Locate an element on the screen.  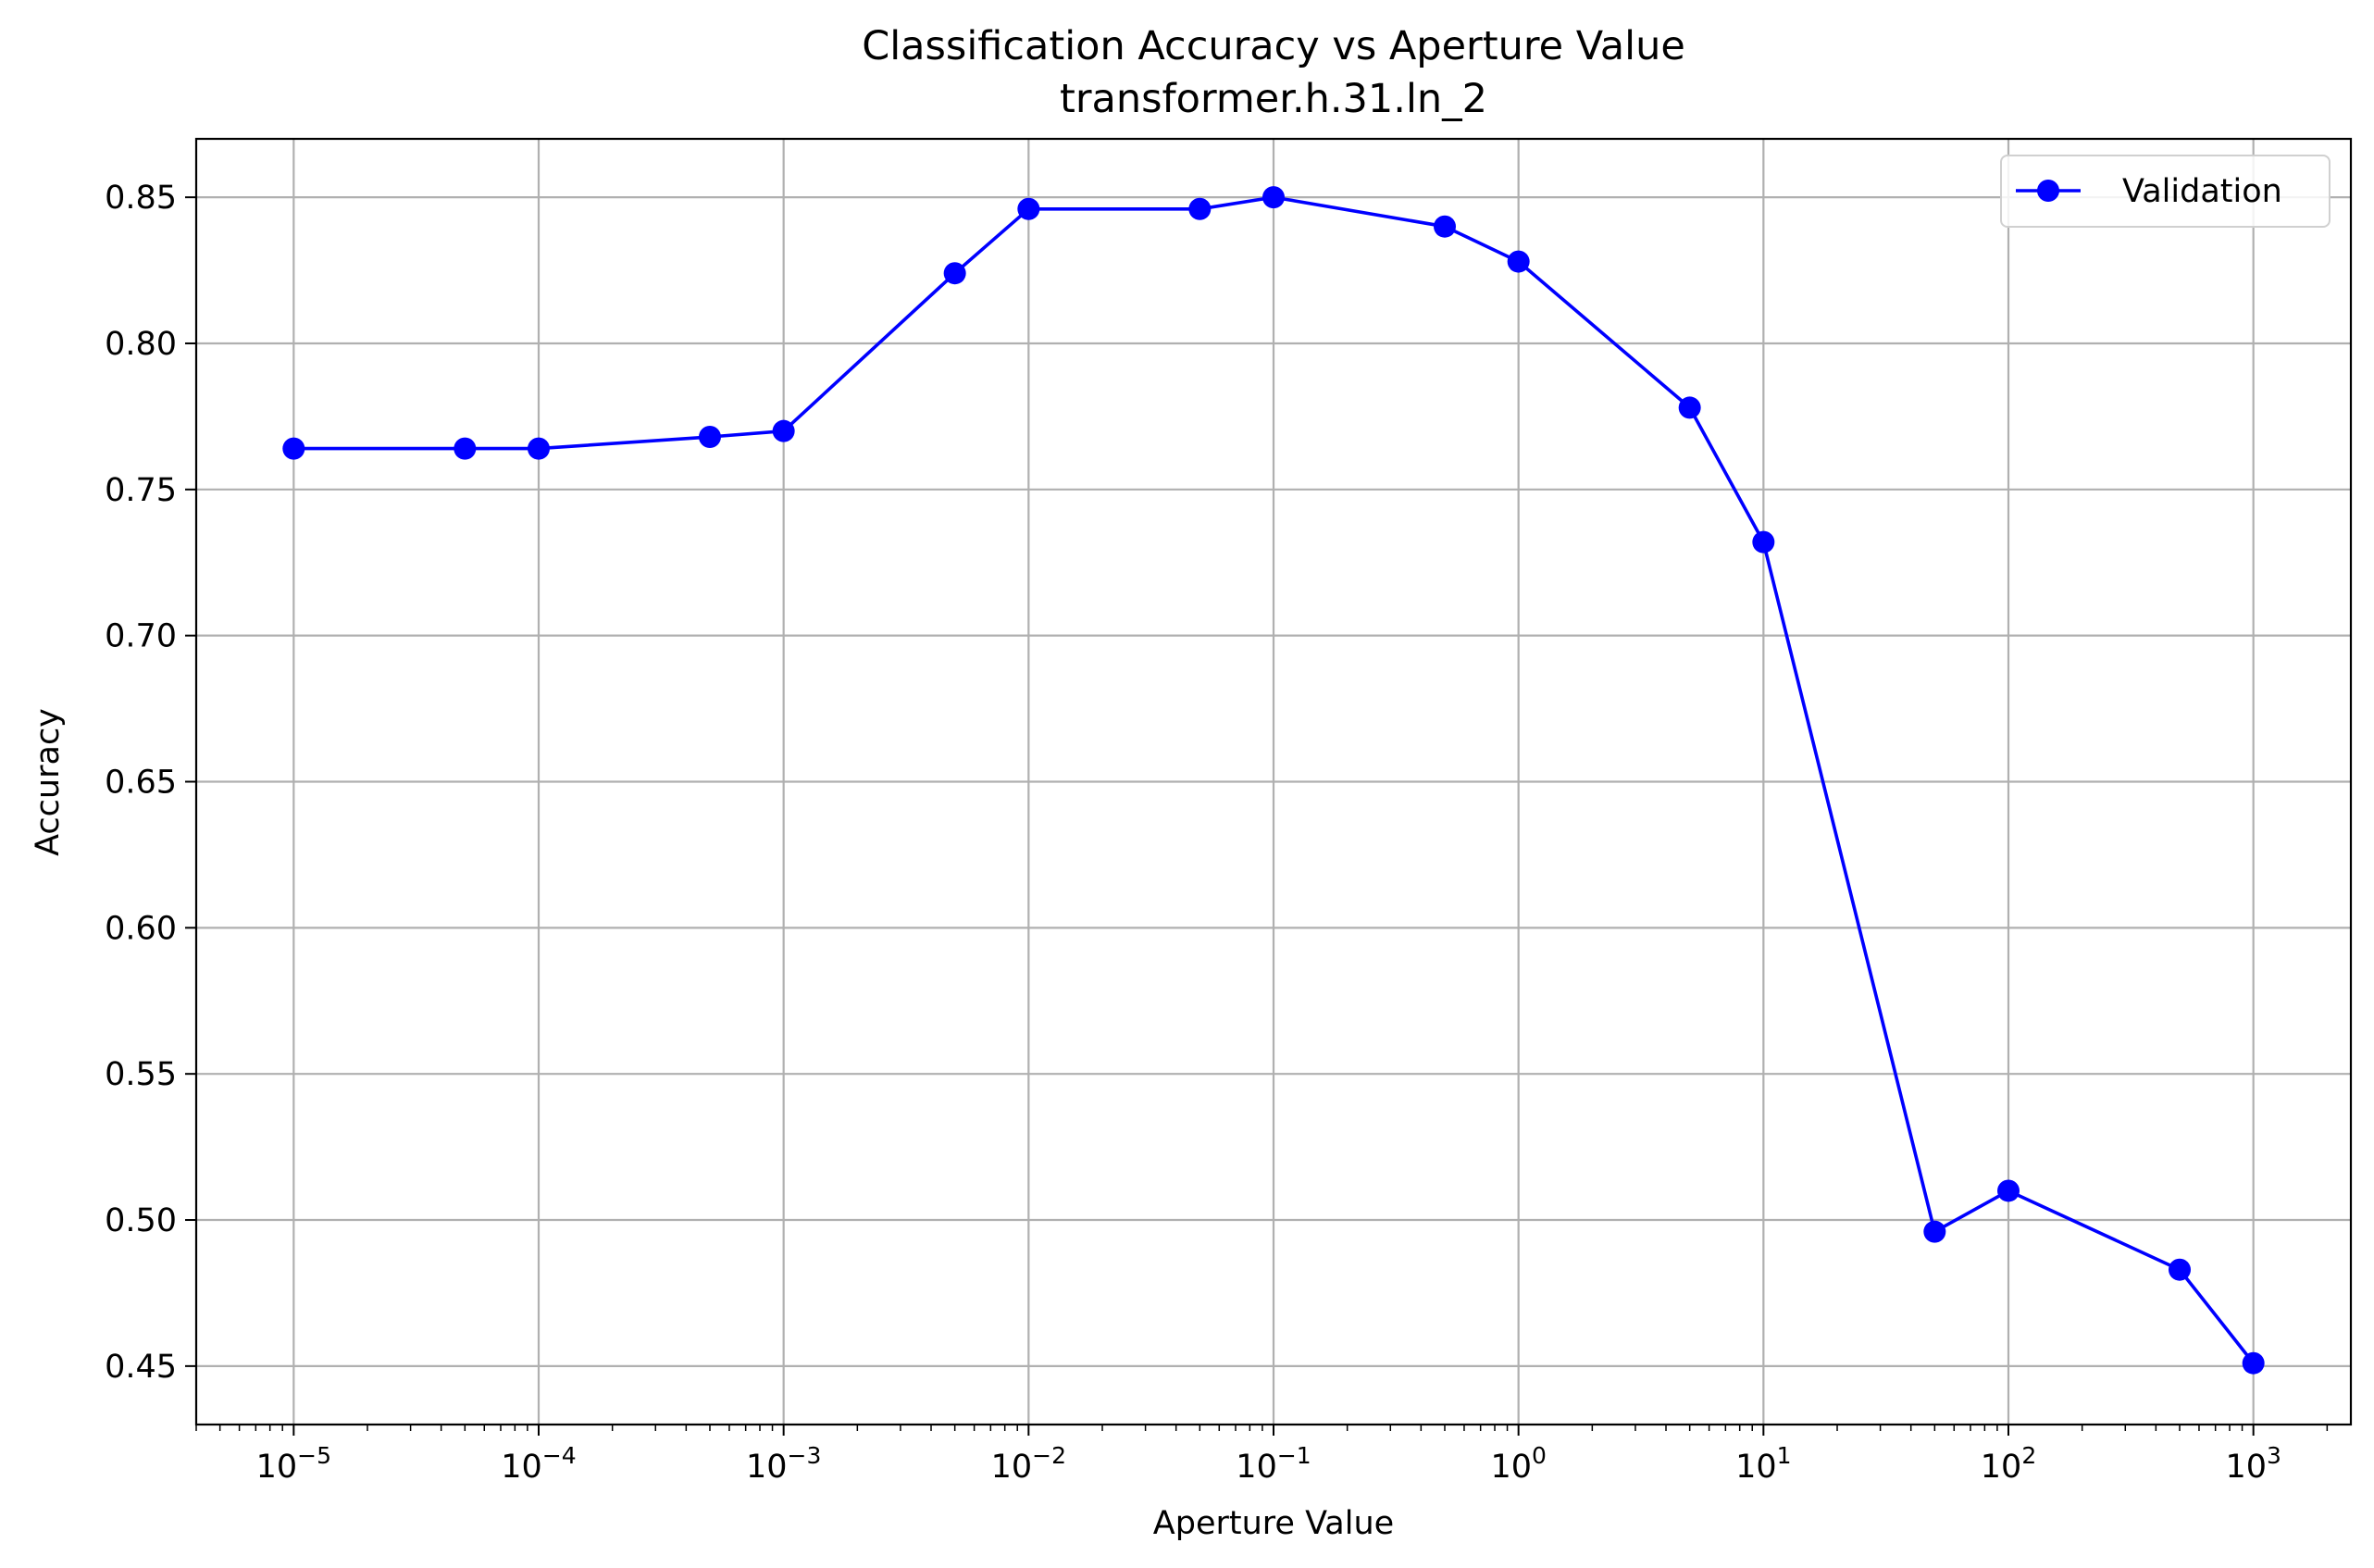
x-tick-label: 10⁻¹ is located at coordinates (1273, 1464).